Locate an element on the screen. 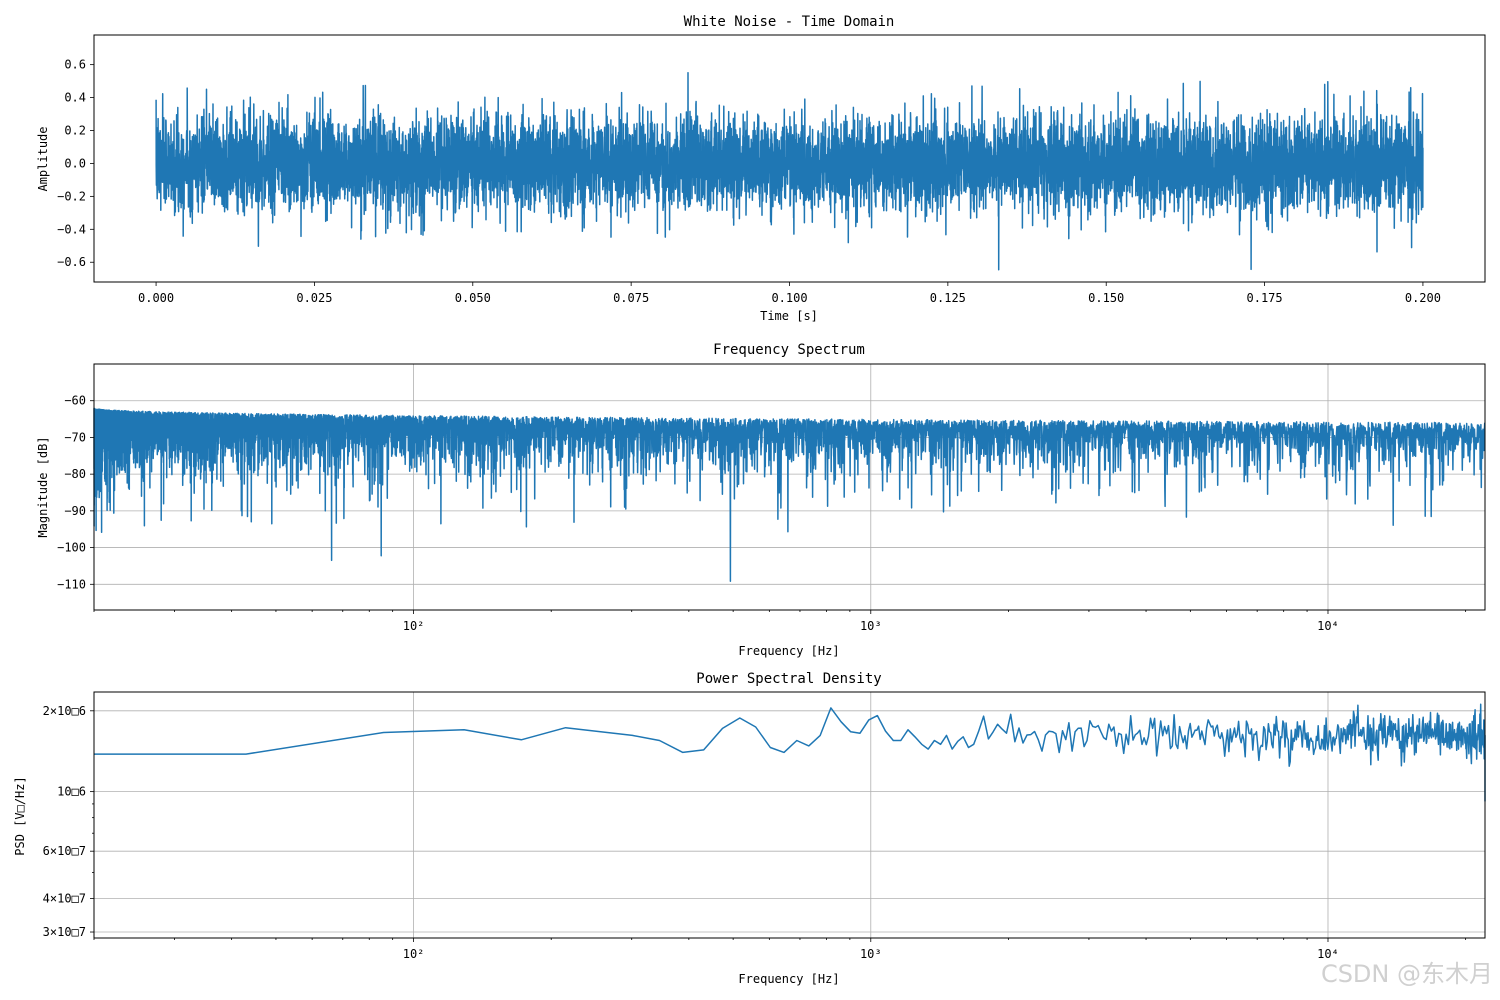  frequency-spectrum-x-tick-label: 10³ is located at coordinates (871, 626).